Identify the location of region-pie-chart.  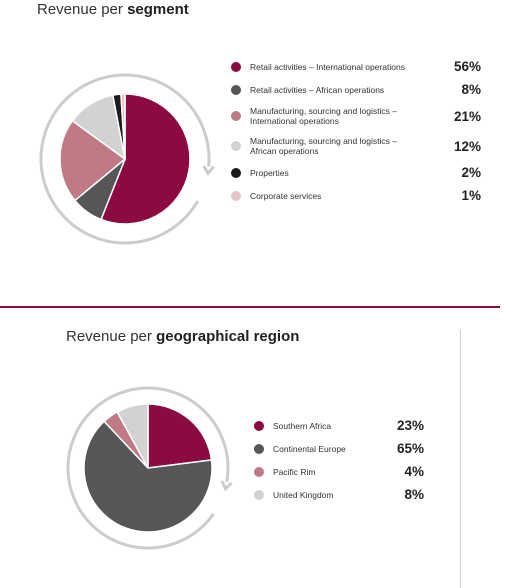
(149, 468).